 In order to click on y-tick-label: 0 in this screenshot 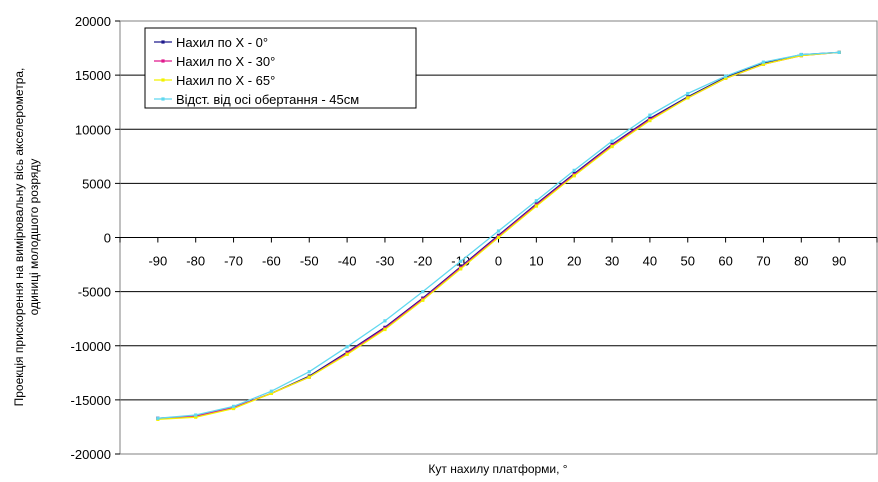, I will do `click(107, 238)`.